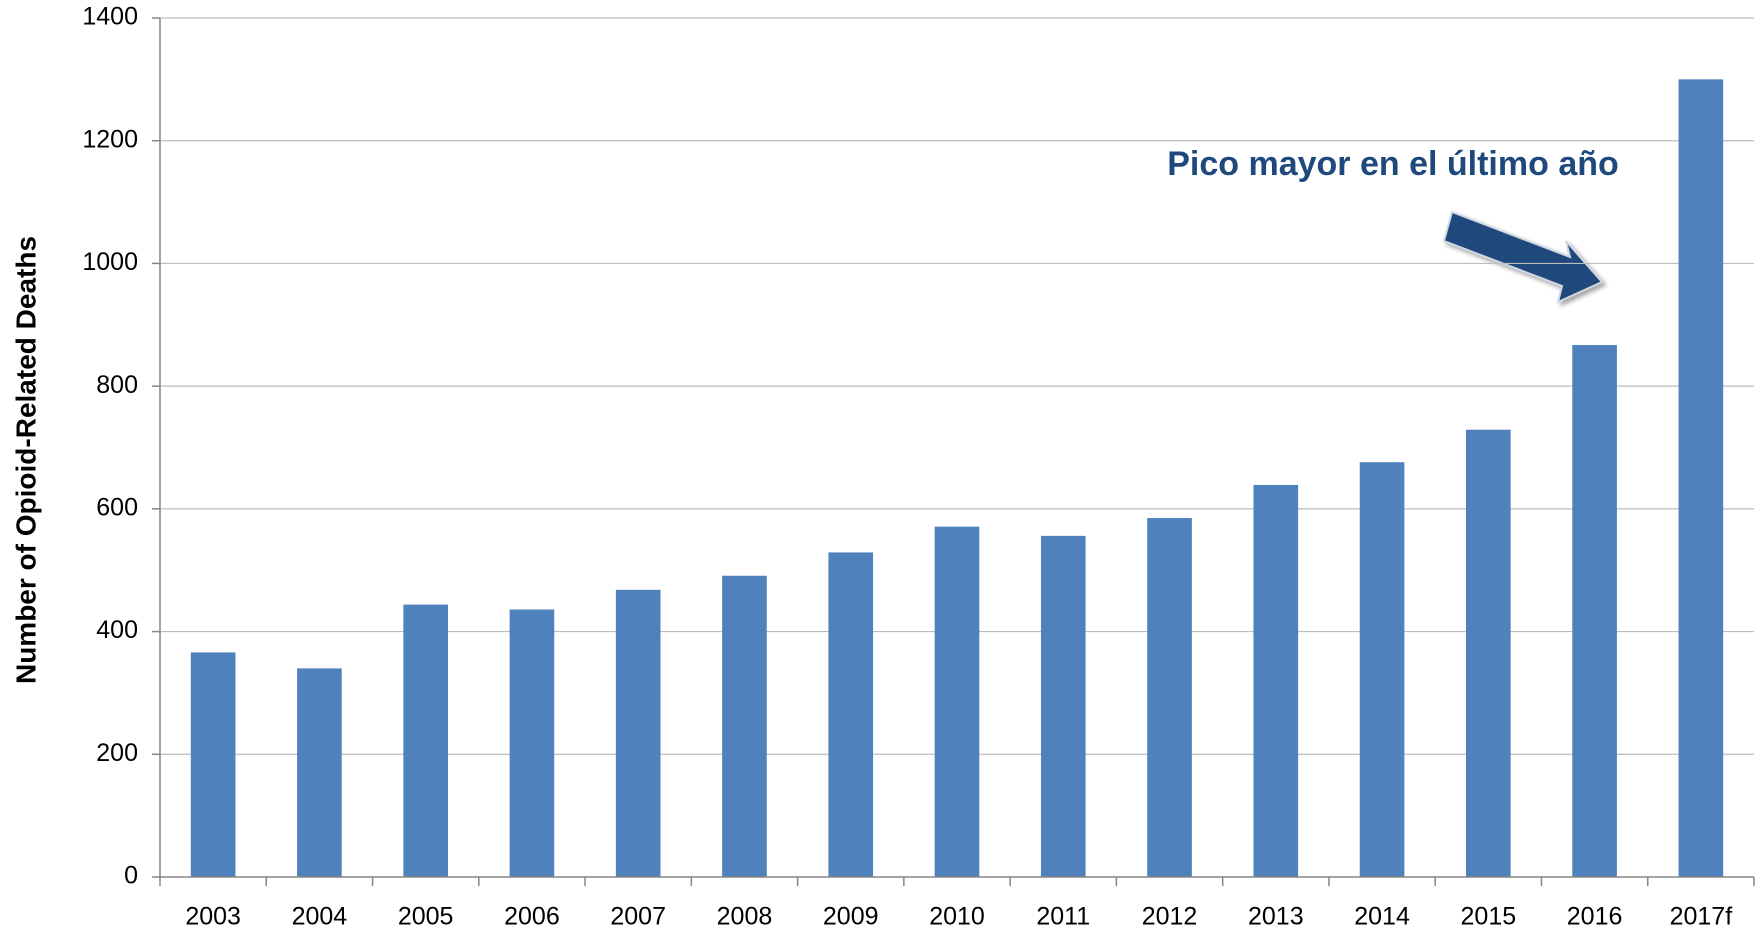 This screenshot has height=933, width=1763. What do you see at coordinates (117, 753) in the screenshot?
I see `y-tick-label: 200` at bounding box center [117, 753].